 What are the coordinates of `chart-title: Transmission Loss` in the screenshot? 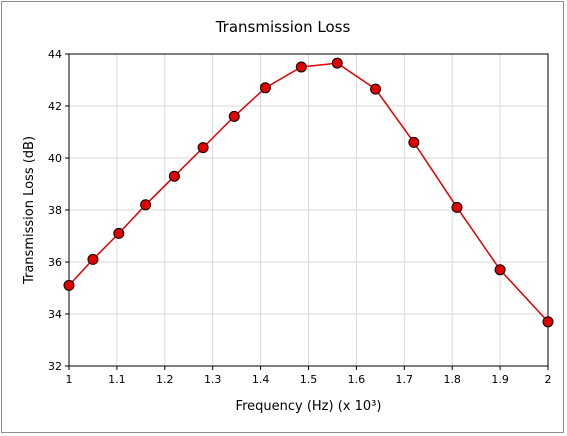 It's located at (283, 27).